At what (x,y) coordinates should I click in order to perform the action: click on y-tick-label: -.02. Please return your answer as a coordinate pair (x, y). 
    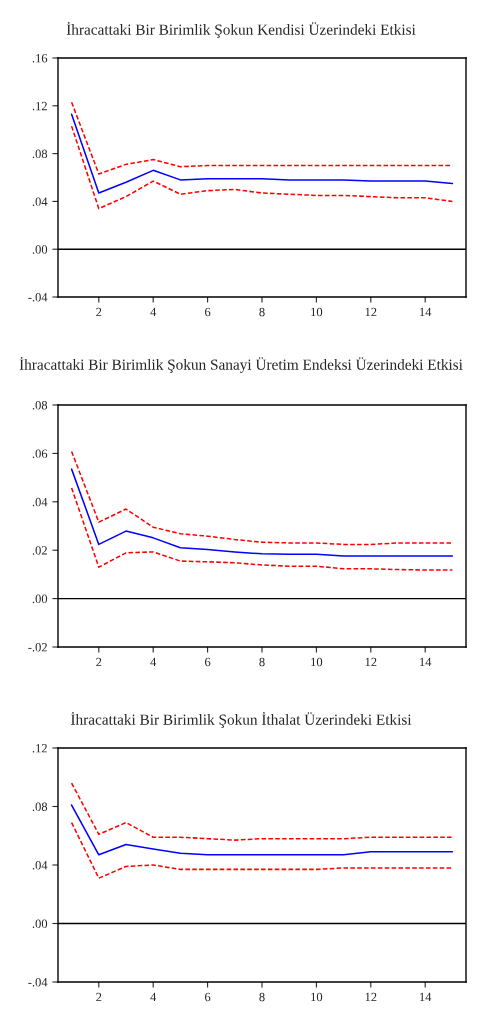
    Looking at the image, I should click on (37, 647).